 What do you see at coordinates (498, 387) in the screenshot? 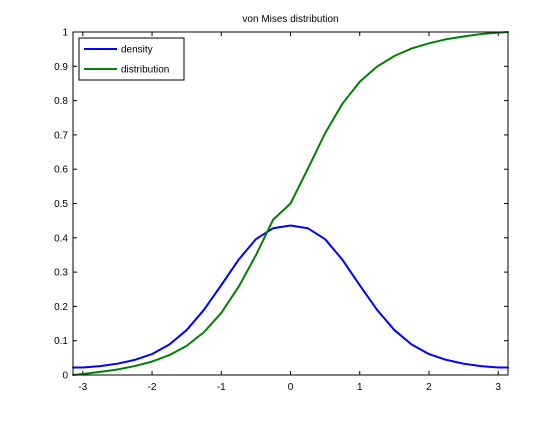
I see `x-tick-label: 3` at bounding box center [498, 387].